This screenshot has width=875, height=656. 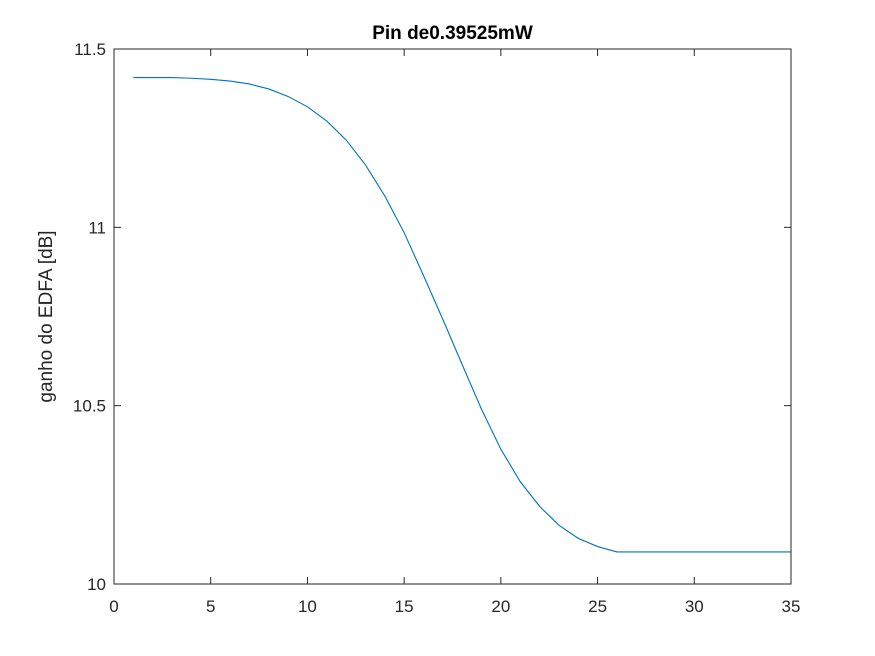 I want to click on x-tick-label: 15, so click(x=404, y=606).